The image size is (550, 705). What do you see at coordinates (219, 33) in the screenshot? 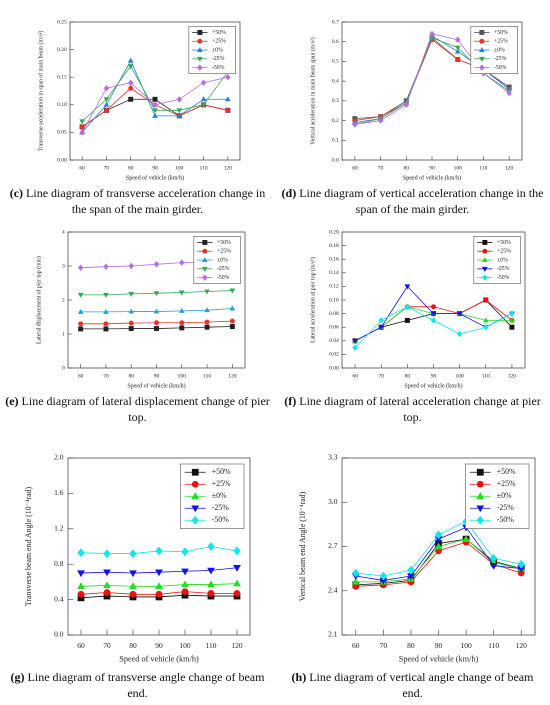
I see `legend-label: +50%` at bounding box center [219, 33].